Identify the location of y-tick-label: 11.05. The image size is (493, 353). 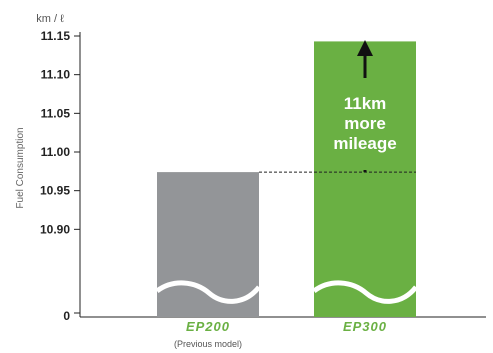
(56, 113).